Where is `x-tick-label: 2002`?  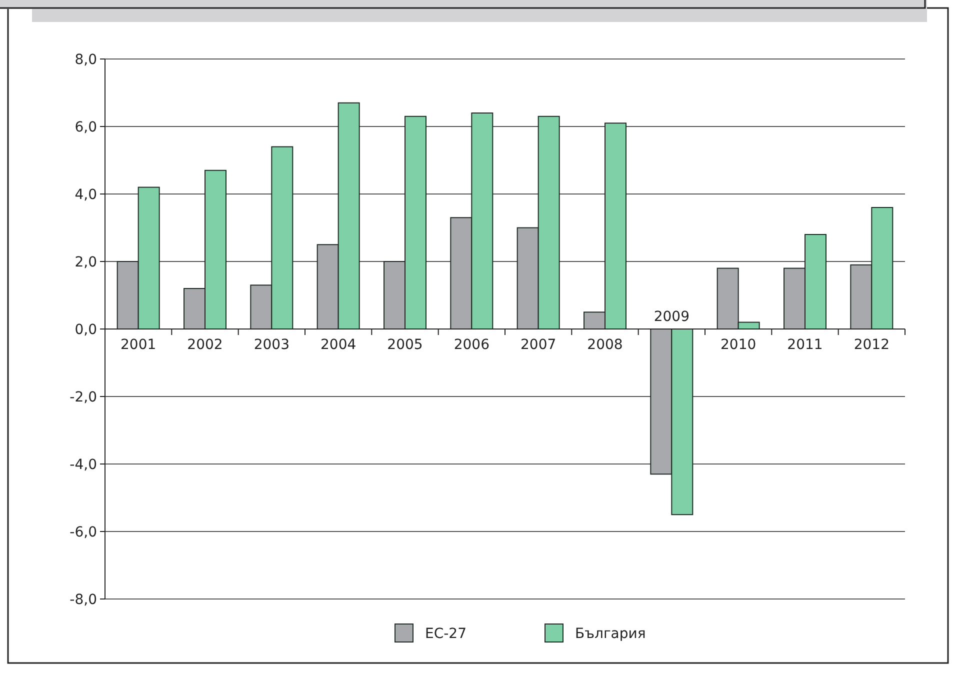 x-tick-label: 2002 is located at coordinates (205, 345).